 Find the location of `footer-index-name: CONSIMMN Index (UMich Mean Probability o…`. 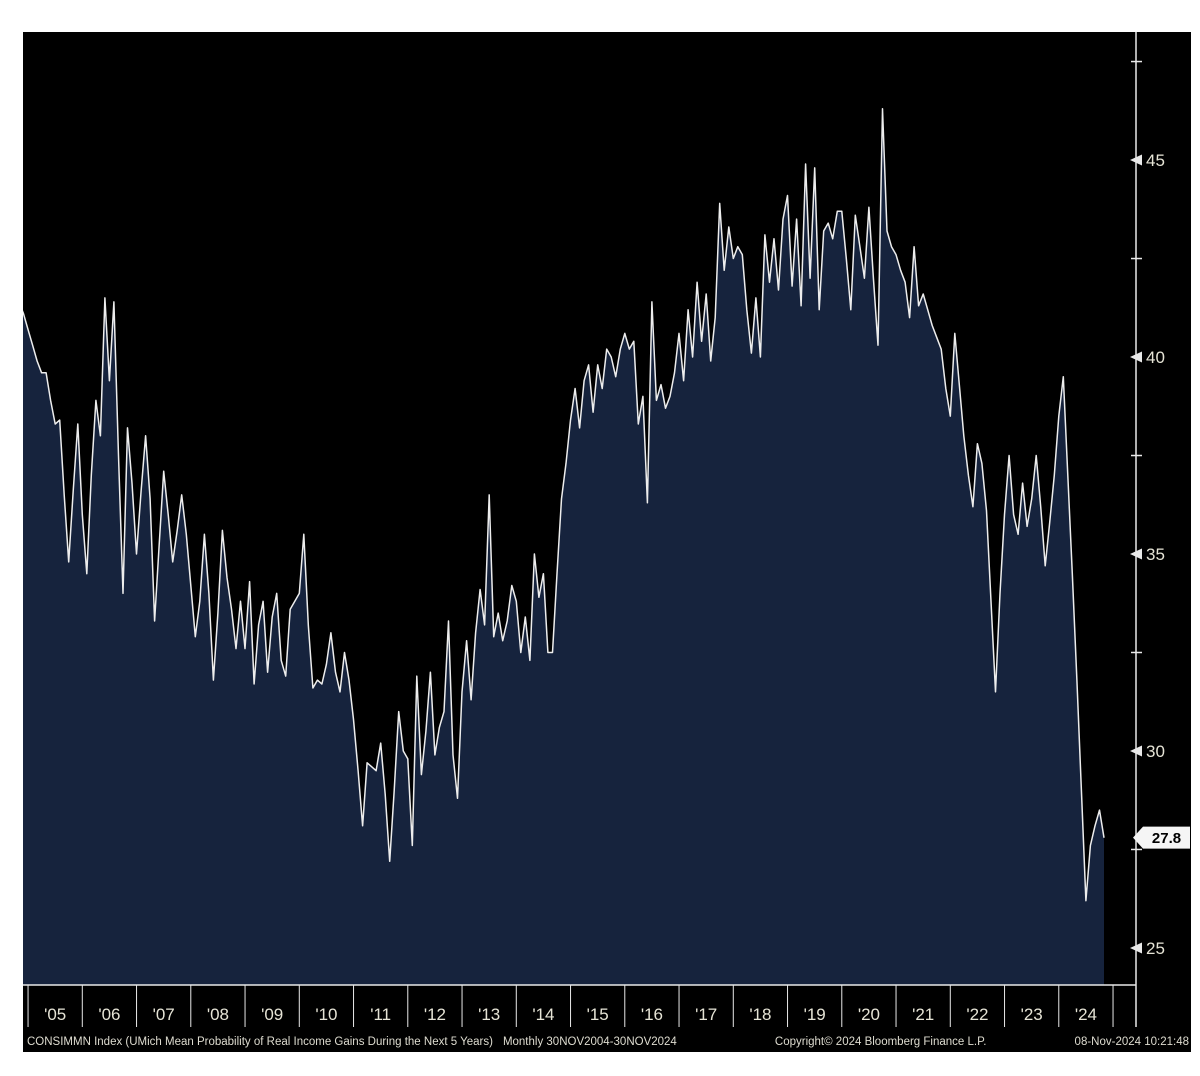

footer-index-name: CONSIMMN Index (UMich Mean Probability o… is located at coordinates (260, 1041).